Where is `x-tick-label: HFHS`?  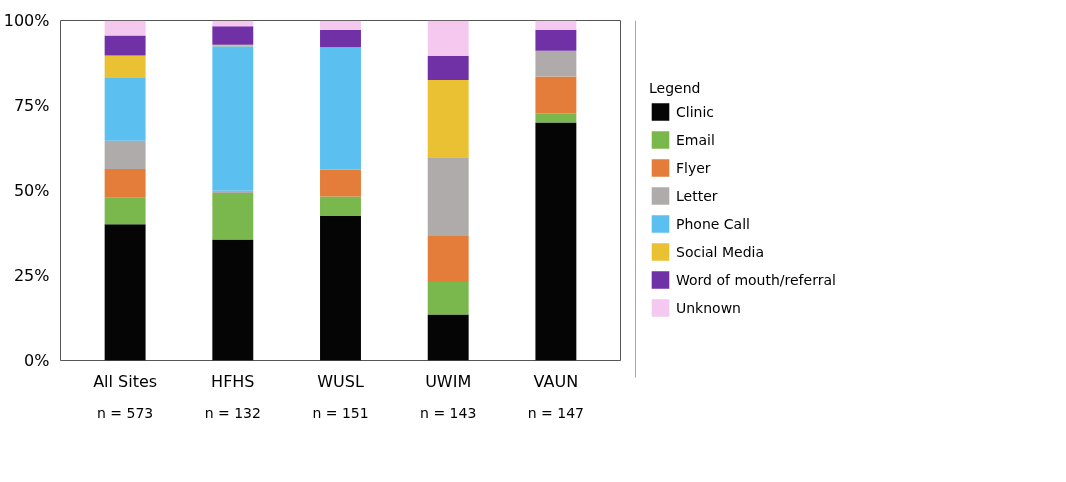
x-tick-label: HFHS is located at coordinates (233, 381).